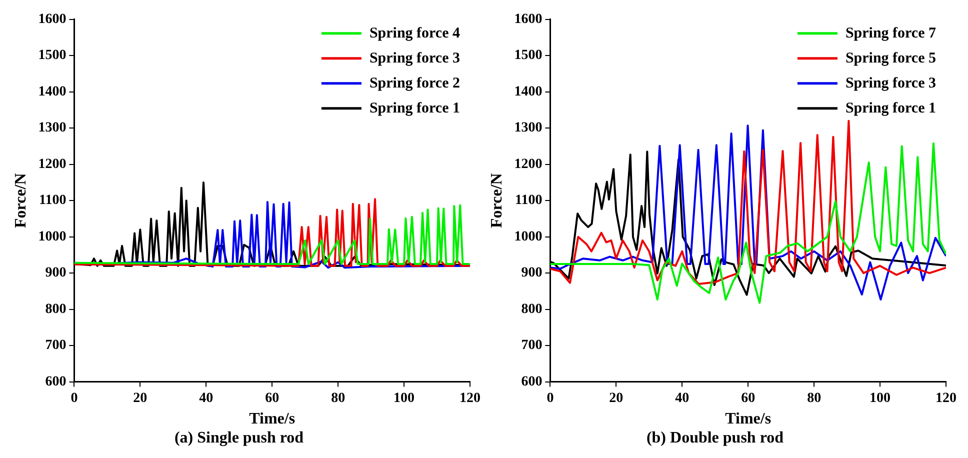 Image resolution: width=968 pixels, height=458 pixels. I want to click on legend-label: Spring force 5, so click(890, 58).